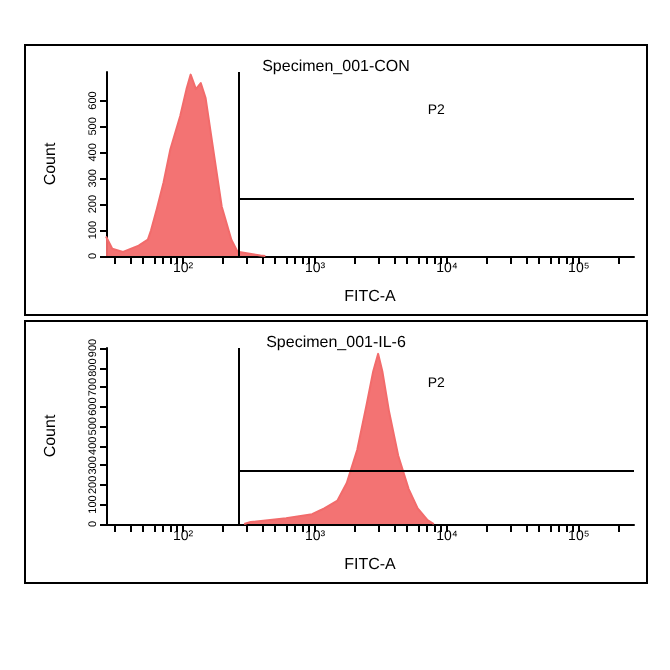 This screenshot has width=670, height=670. I want to click on chart-title: Specimen_001-IL-6, so click(336, 342).